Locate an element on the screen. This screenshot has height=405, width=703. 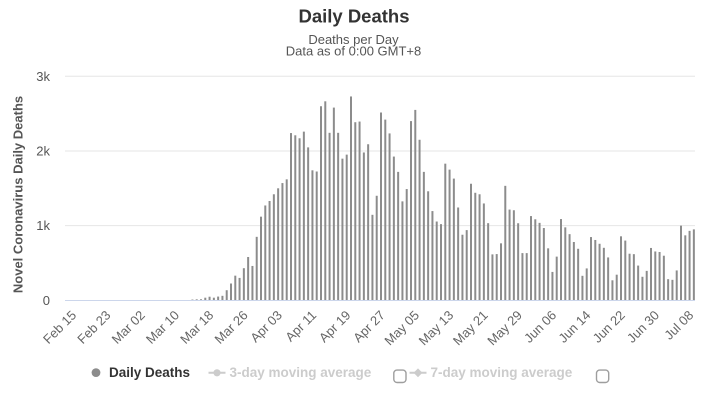
svg-text: 3k is located at coordinates (43, 76).